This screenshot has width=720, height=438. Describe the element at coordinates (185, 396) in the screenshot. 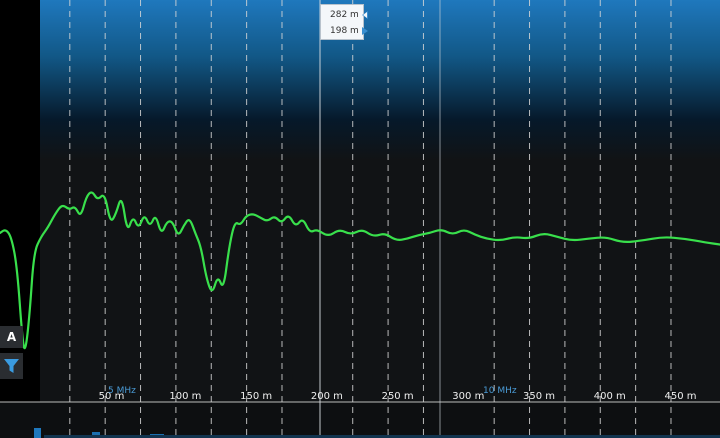

I see `distance-tick-label: 100 m` at that location.